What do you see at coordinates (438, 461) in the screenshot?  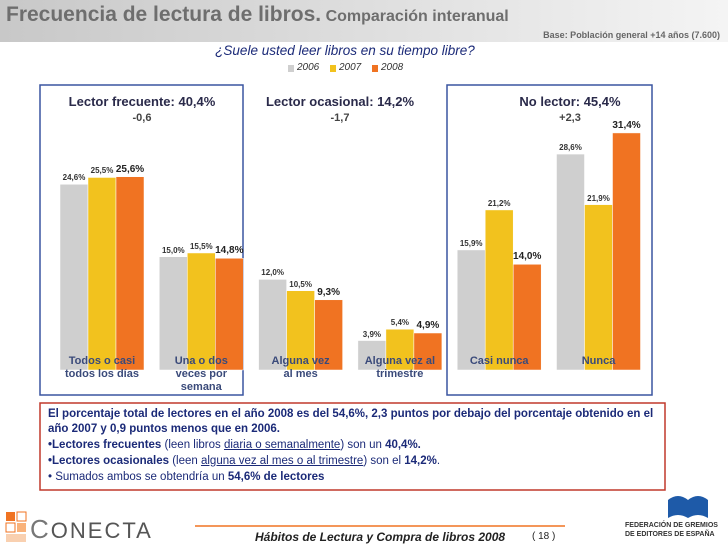 I see `text-run: .` at bounding box center [438, 461].